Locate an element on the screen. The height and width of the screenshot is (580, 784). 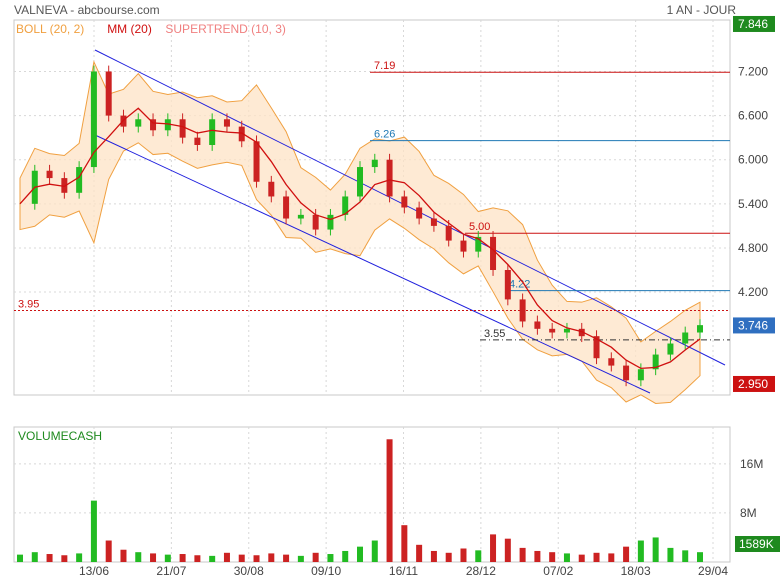
price-tag-label: 2.950 is located at coordinates (753, 384).